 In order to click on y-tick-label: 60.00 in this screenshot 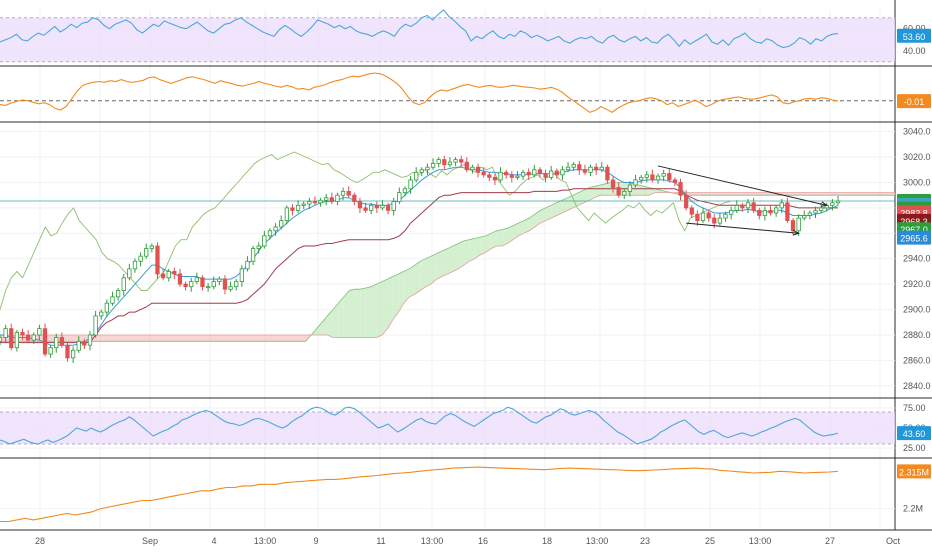, I will do `click(914, 29)`.